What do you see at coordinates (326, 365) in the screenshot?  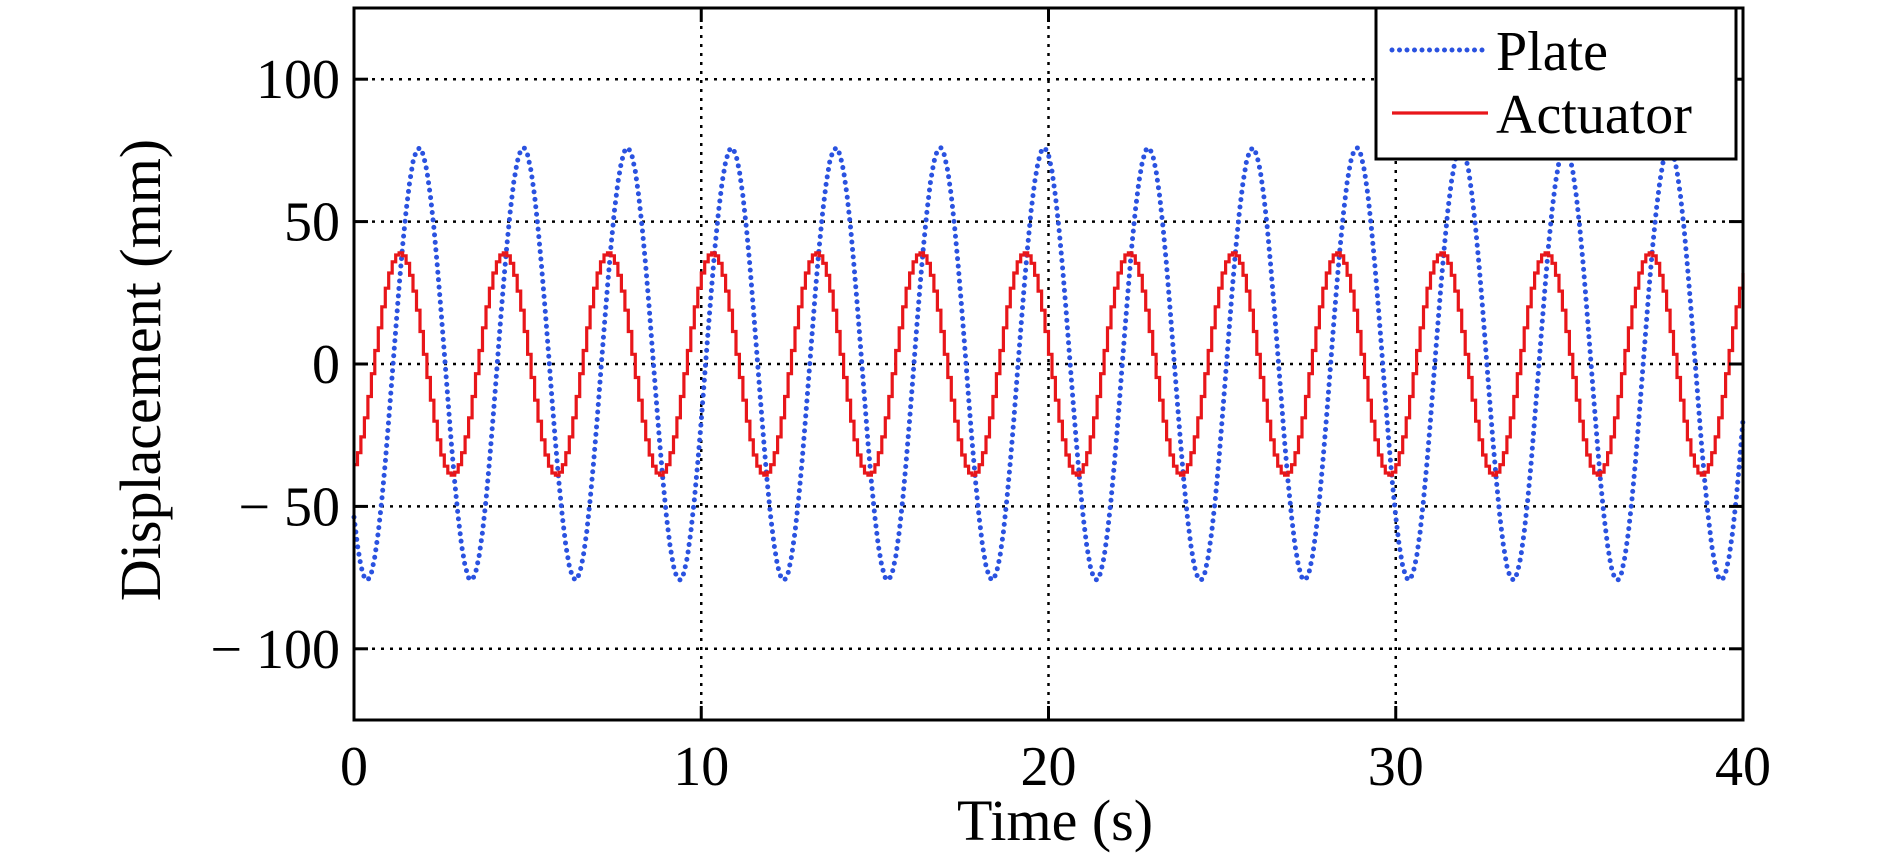 I see `y-tick-label: 0` at bounding box center [326, 365].